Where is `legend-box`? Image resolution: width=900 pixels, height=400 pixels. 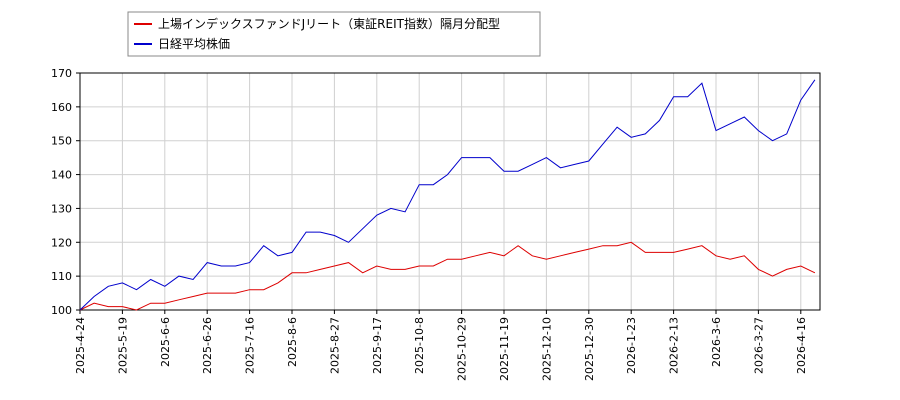
legend-box is located at coordinates (334, 34).